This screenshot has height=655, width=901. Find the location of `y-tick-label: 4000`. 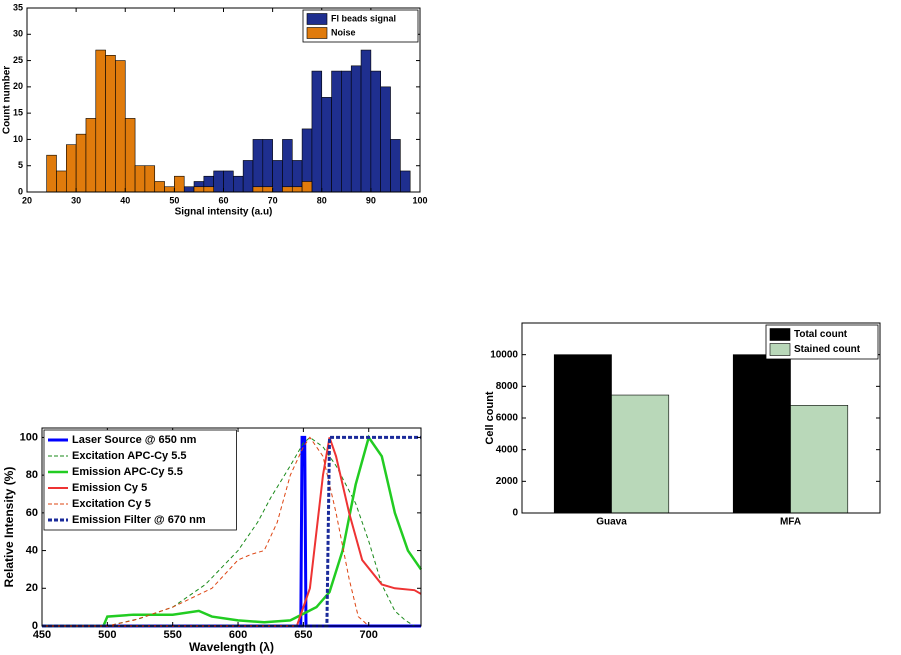

y-tick-label: 4000 is located at coordinates (507, 449).